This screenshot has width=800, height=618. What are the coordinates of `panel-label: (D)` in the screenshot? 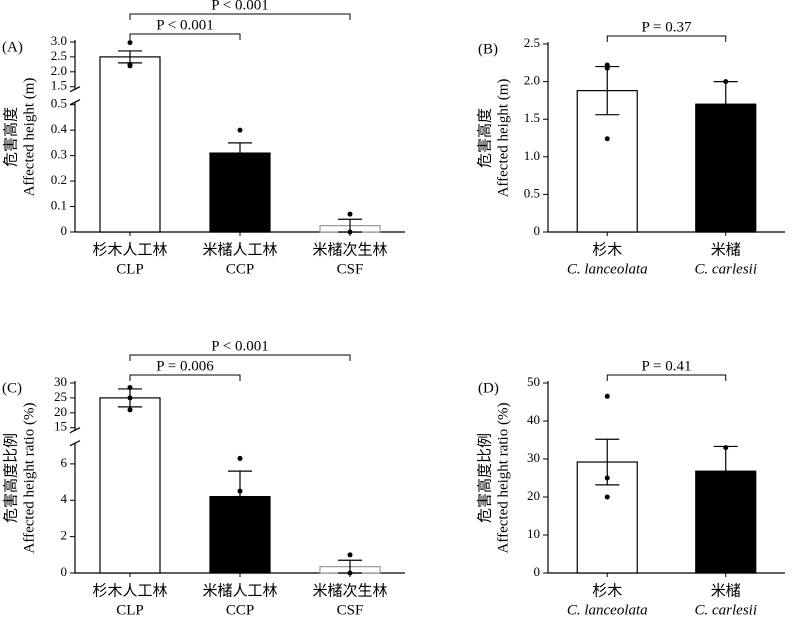 It's located at (488, 388).